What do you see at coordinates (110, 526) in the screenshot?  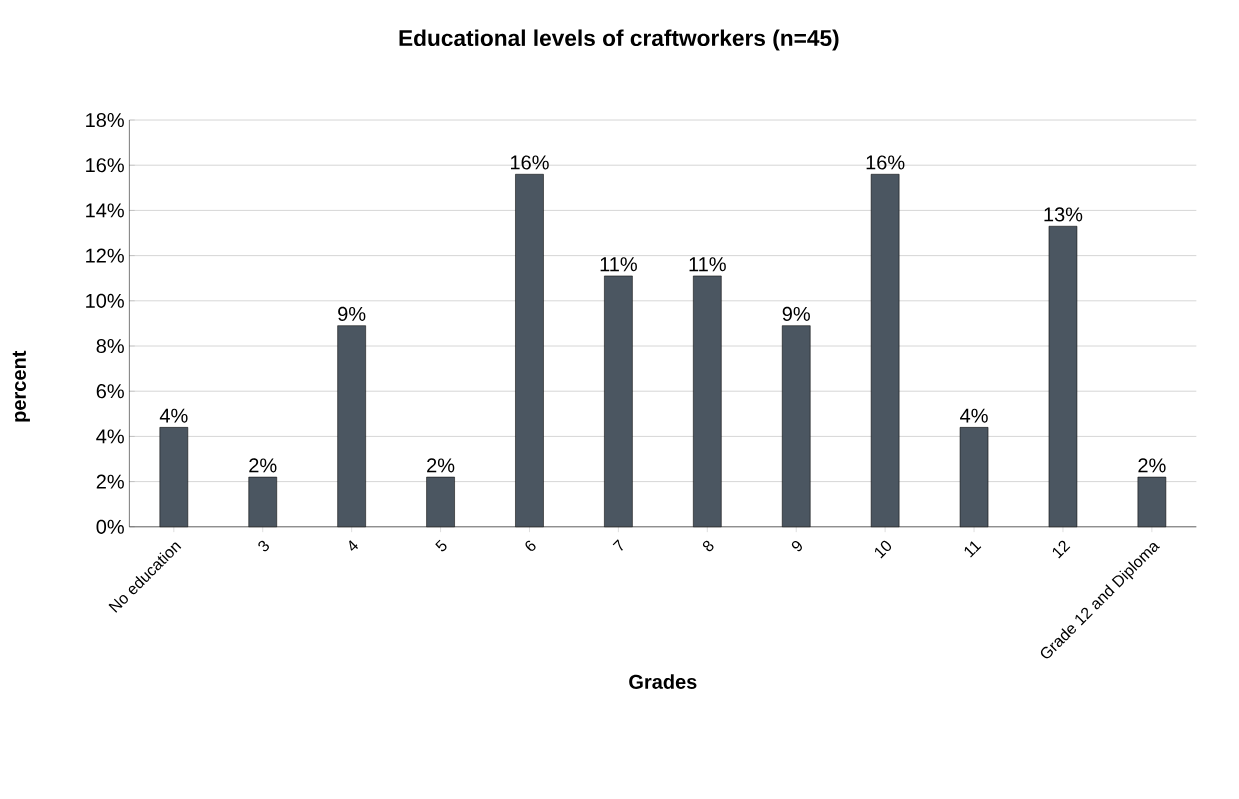 I see `y-tick-label: 0%` at bounding box center [110, 526].